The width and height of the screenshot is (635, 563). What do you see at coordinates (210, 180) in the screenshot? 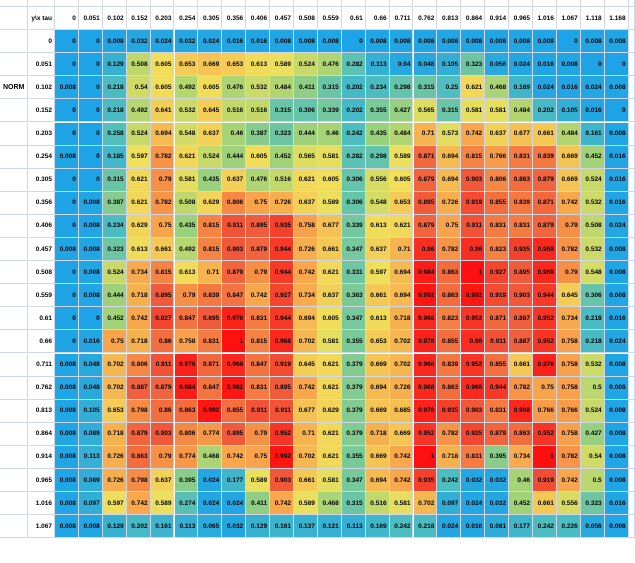
I see `heat-cell: 0.435` at bounding box center [210, 180].